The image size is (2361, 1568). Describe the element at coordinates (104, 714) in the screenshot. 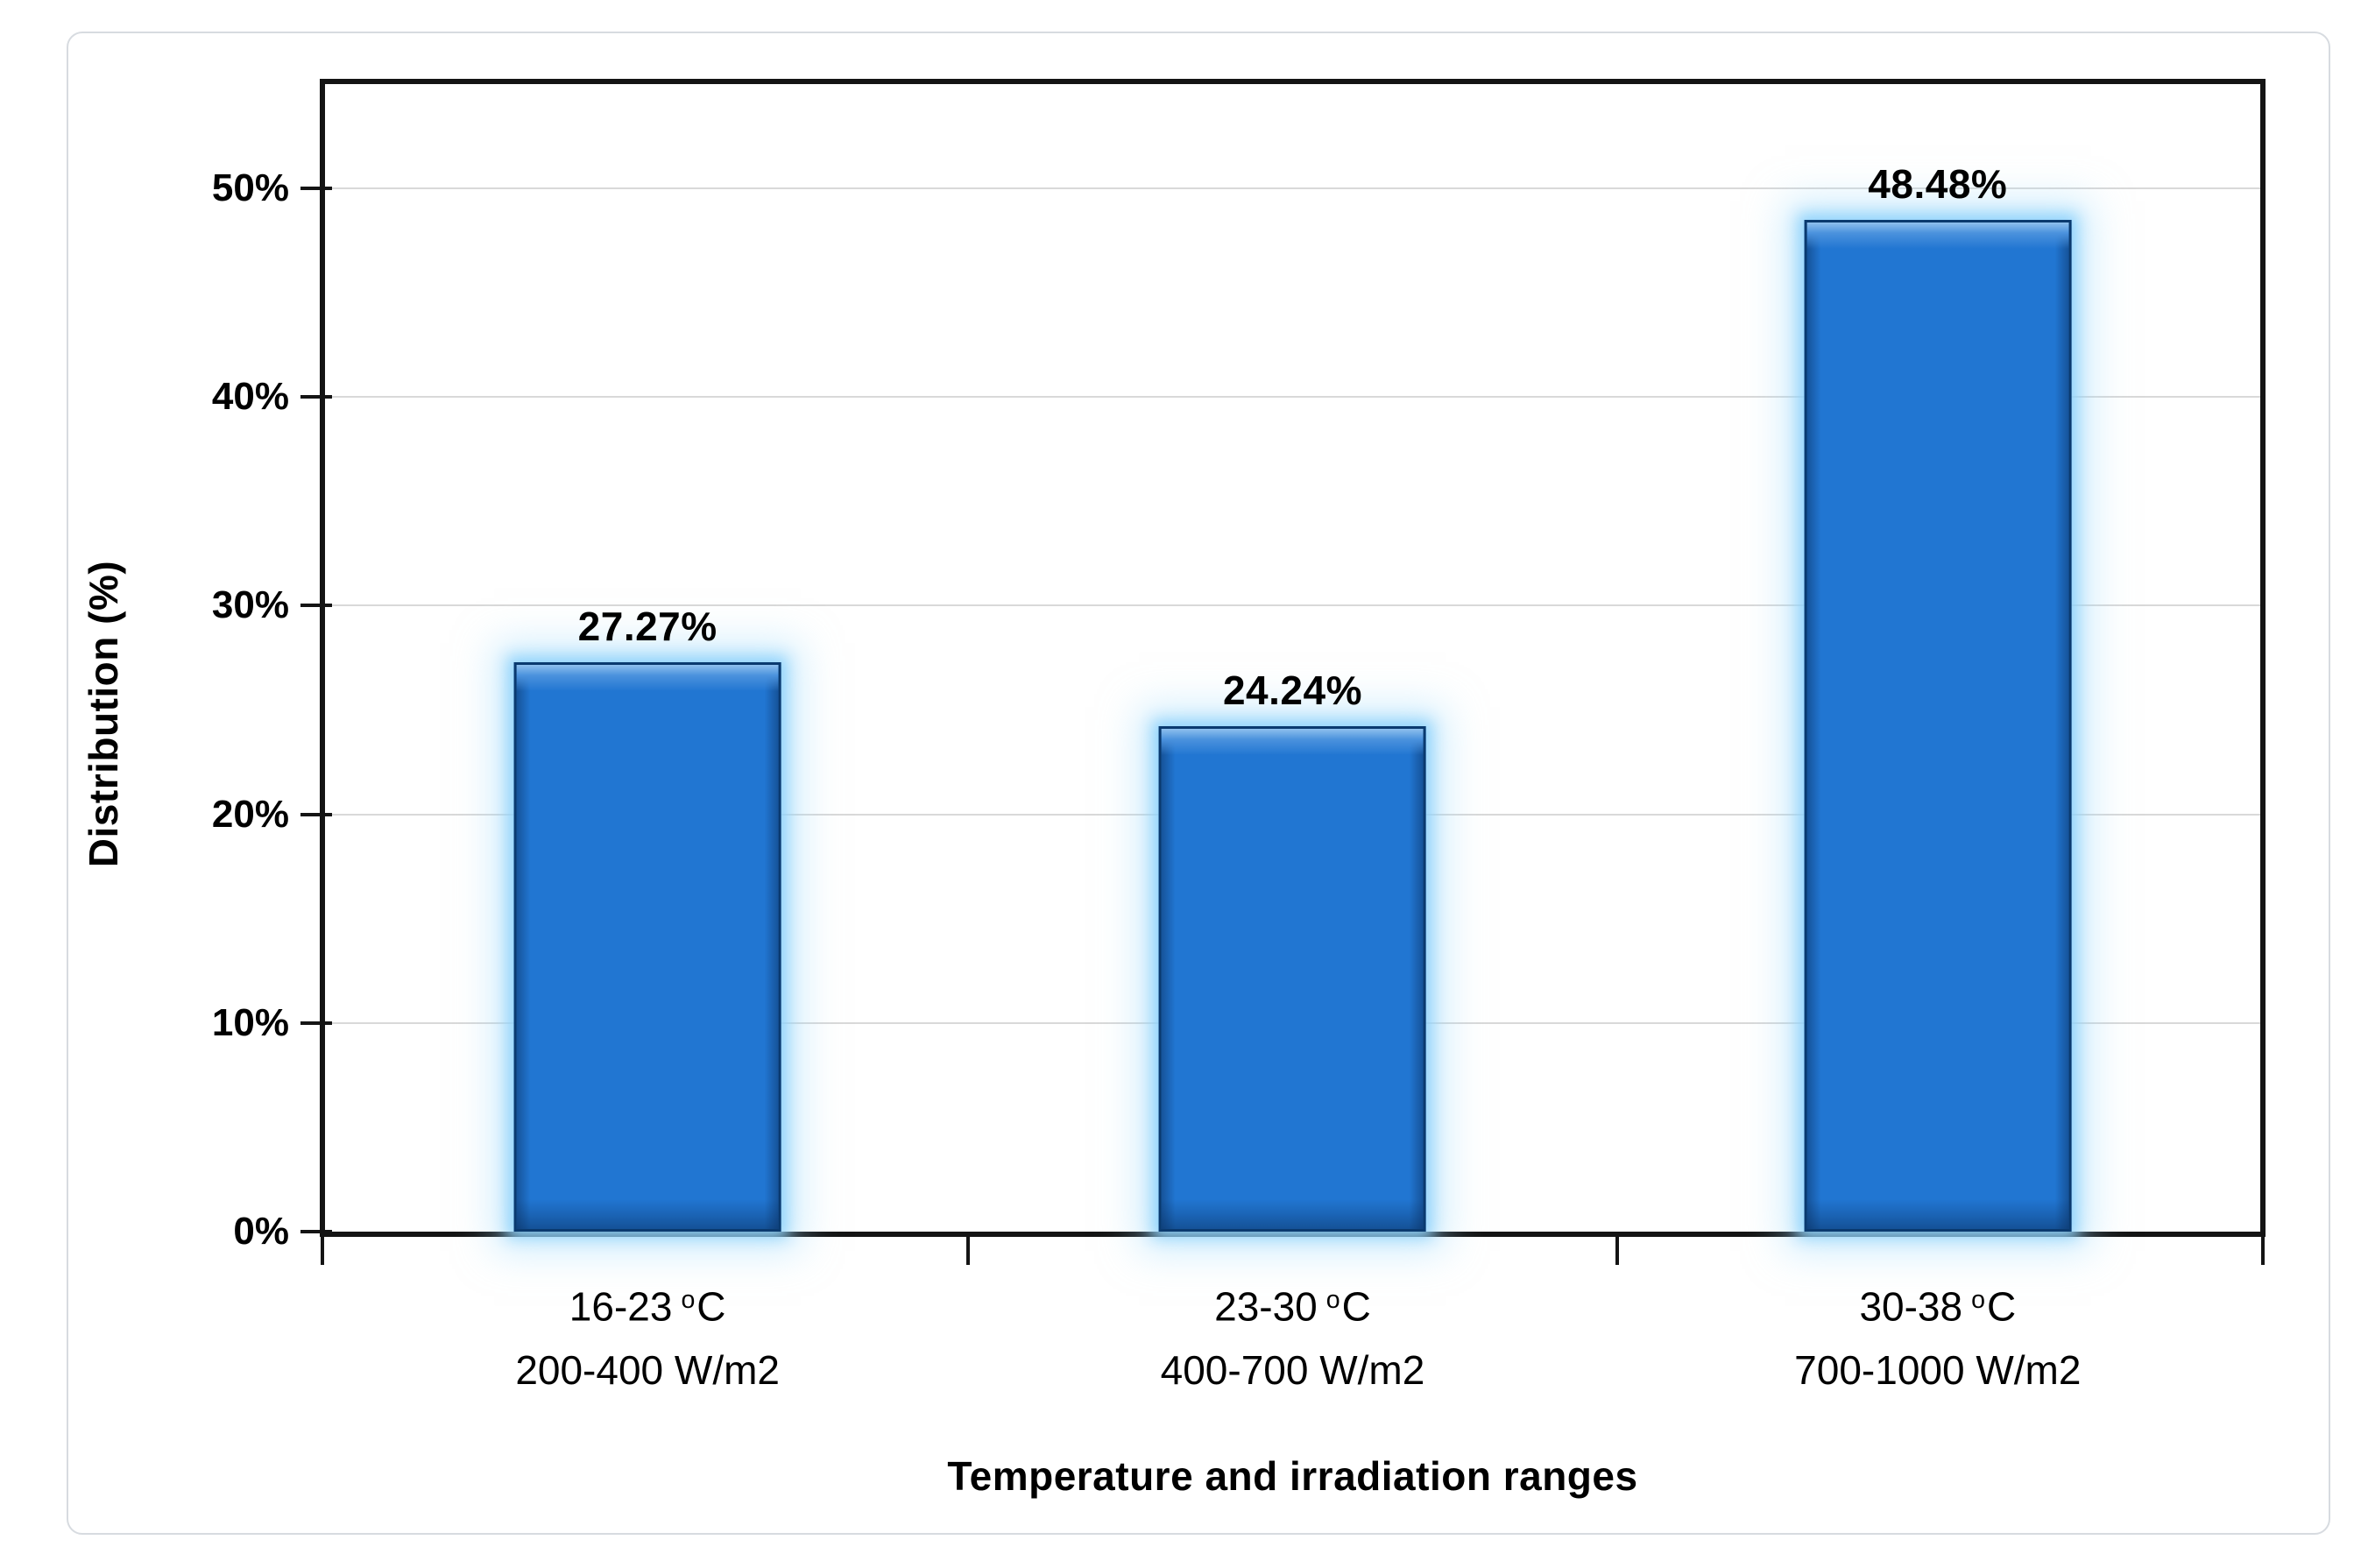

I see `y-axis-title: Distribution (%)` at that location.